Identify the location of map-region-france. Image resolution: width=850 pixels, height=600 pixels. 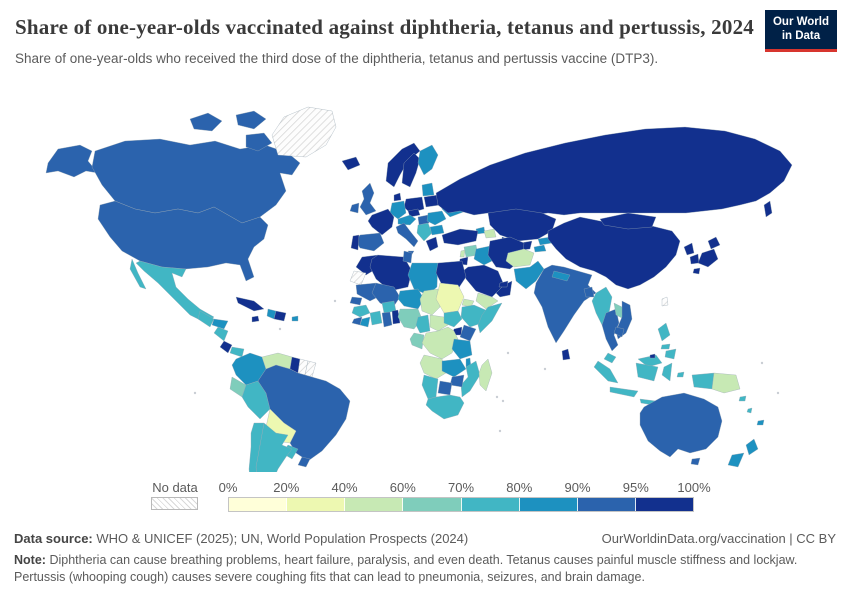
(381, 222).